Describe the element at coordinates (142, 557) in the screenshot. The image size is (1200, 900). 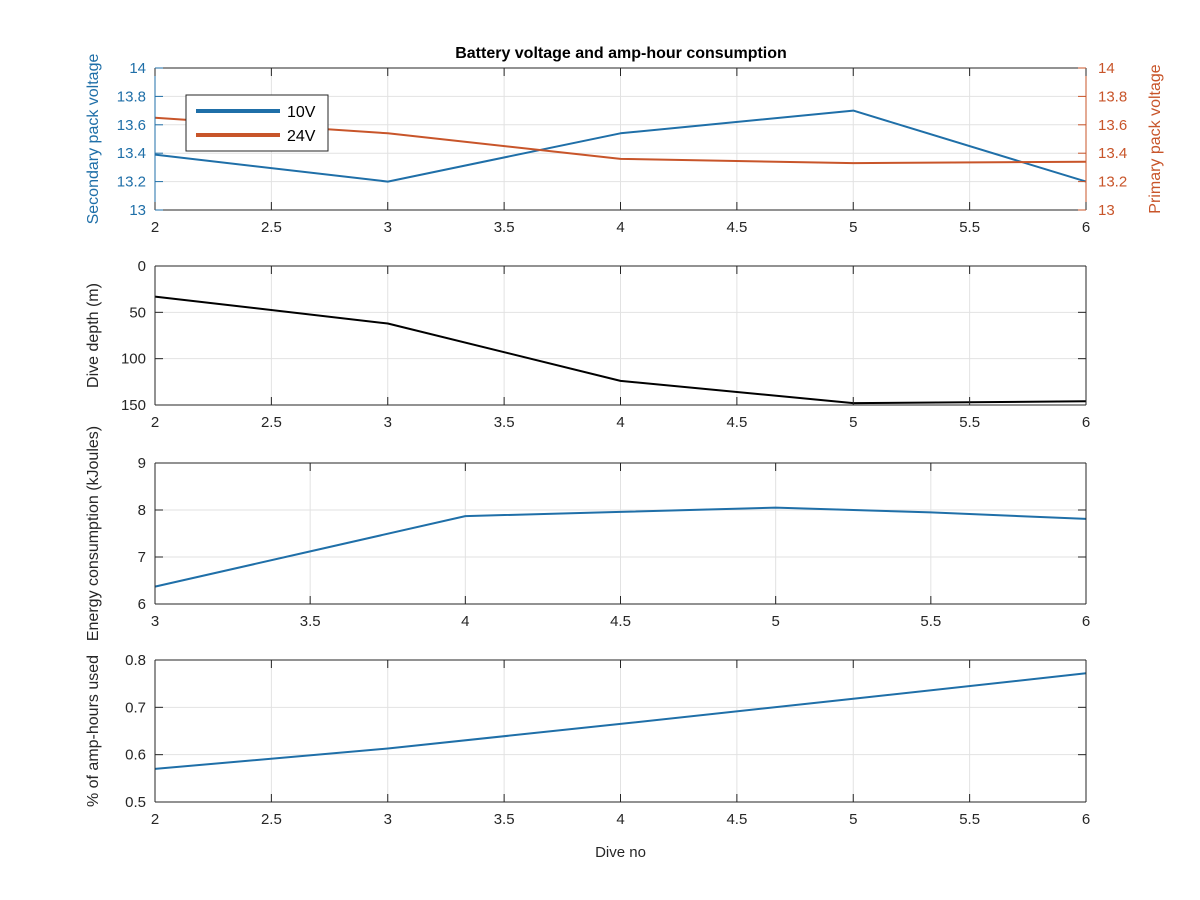
I see `y-tick-label: 7` at that location.